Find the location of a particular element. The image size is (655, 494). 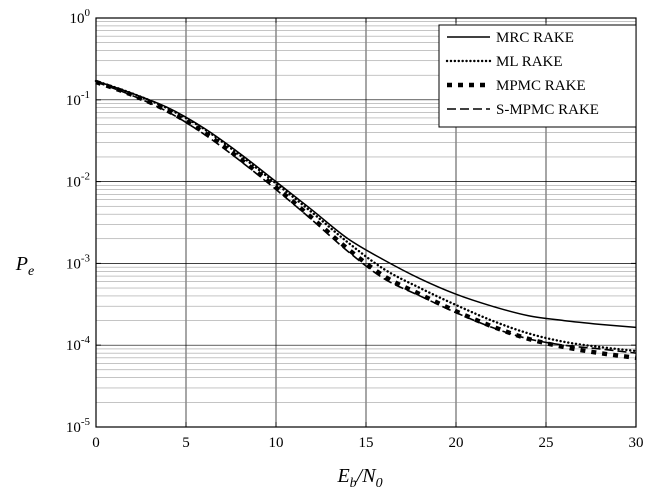

y-axis-label: Pe is located at coordinates (24, 266).